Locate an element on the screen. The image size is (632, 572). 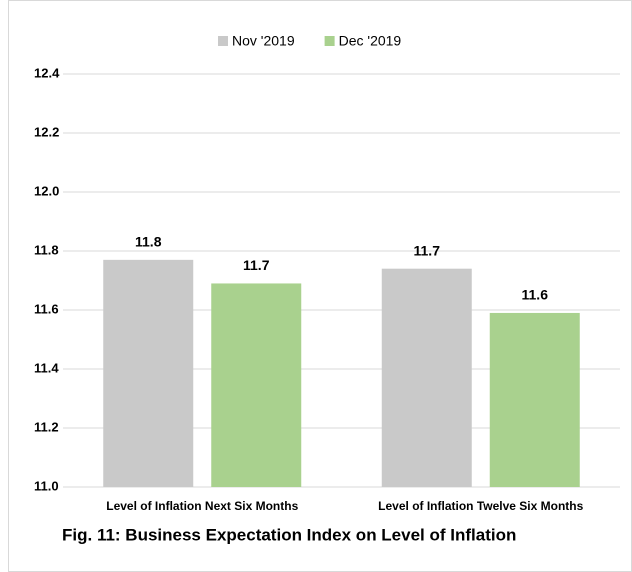
y-tick-label: 11.8 is located at coordinates (46, 249).